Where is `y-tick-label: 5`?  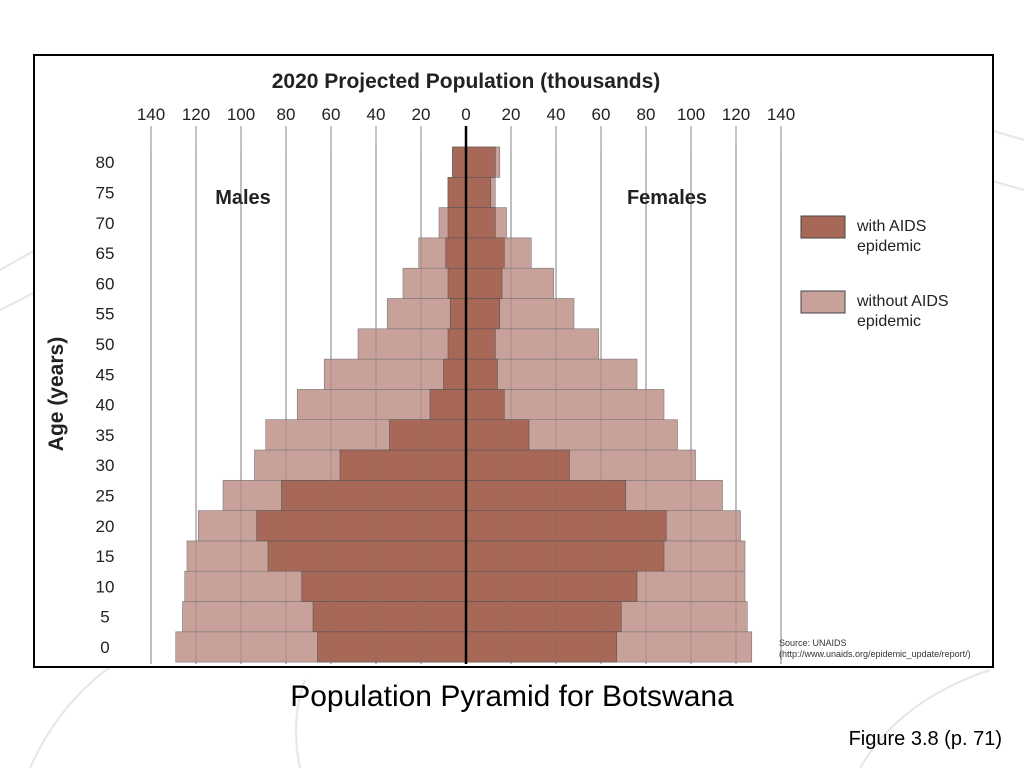 y-tick-label: 5 is located at coordinates (104, 617).